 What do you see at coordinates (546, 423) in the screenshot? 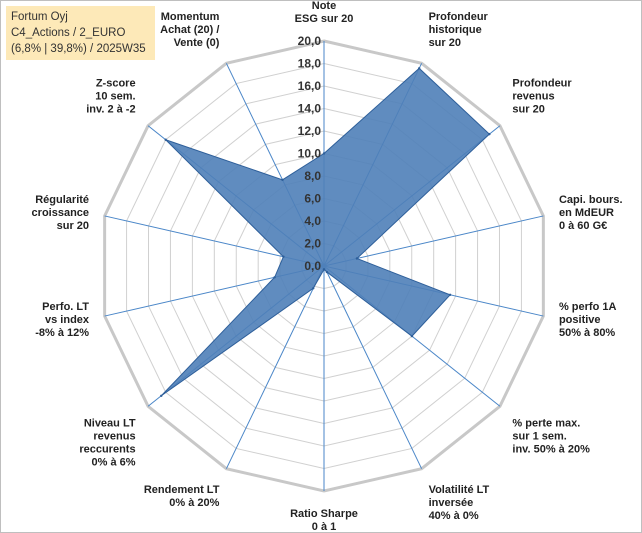
I see `category-label-line: % perte max.` at bounding box center [546, 423].